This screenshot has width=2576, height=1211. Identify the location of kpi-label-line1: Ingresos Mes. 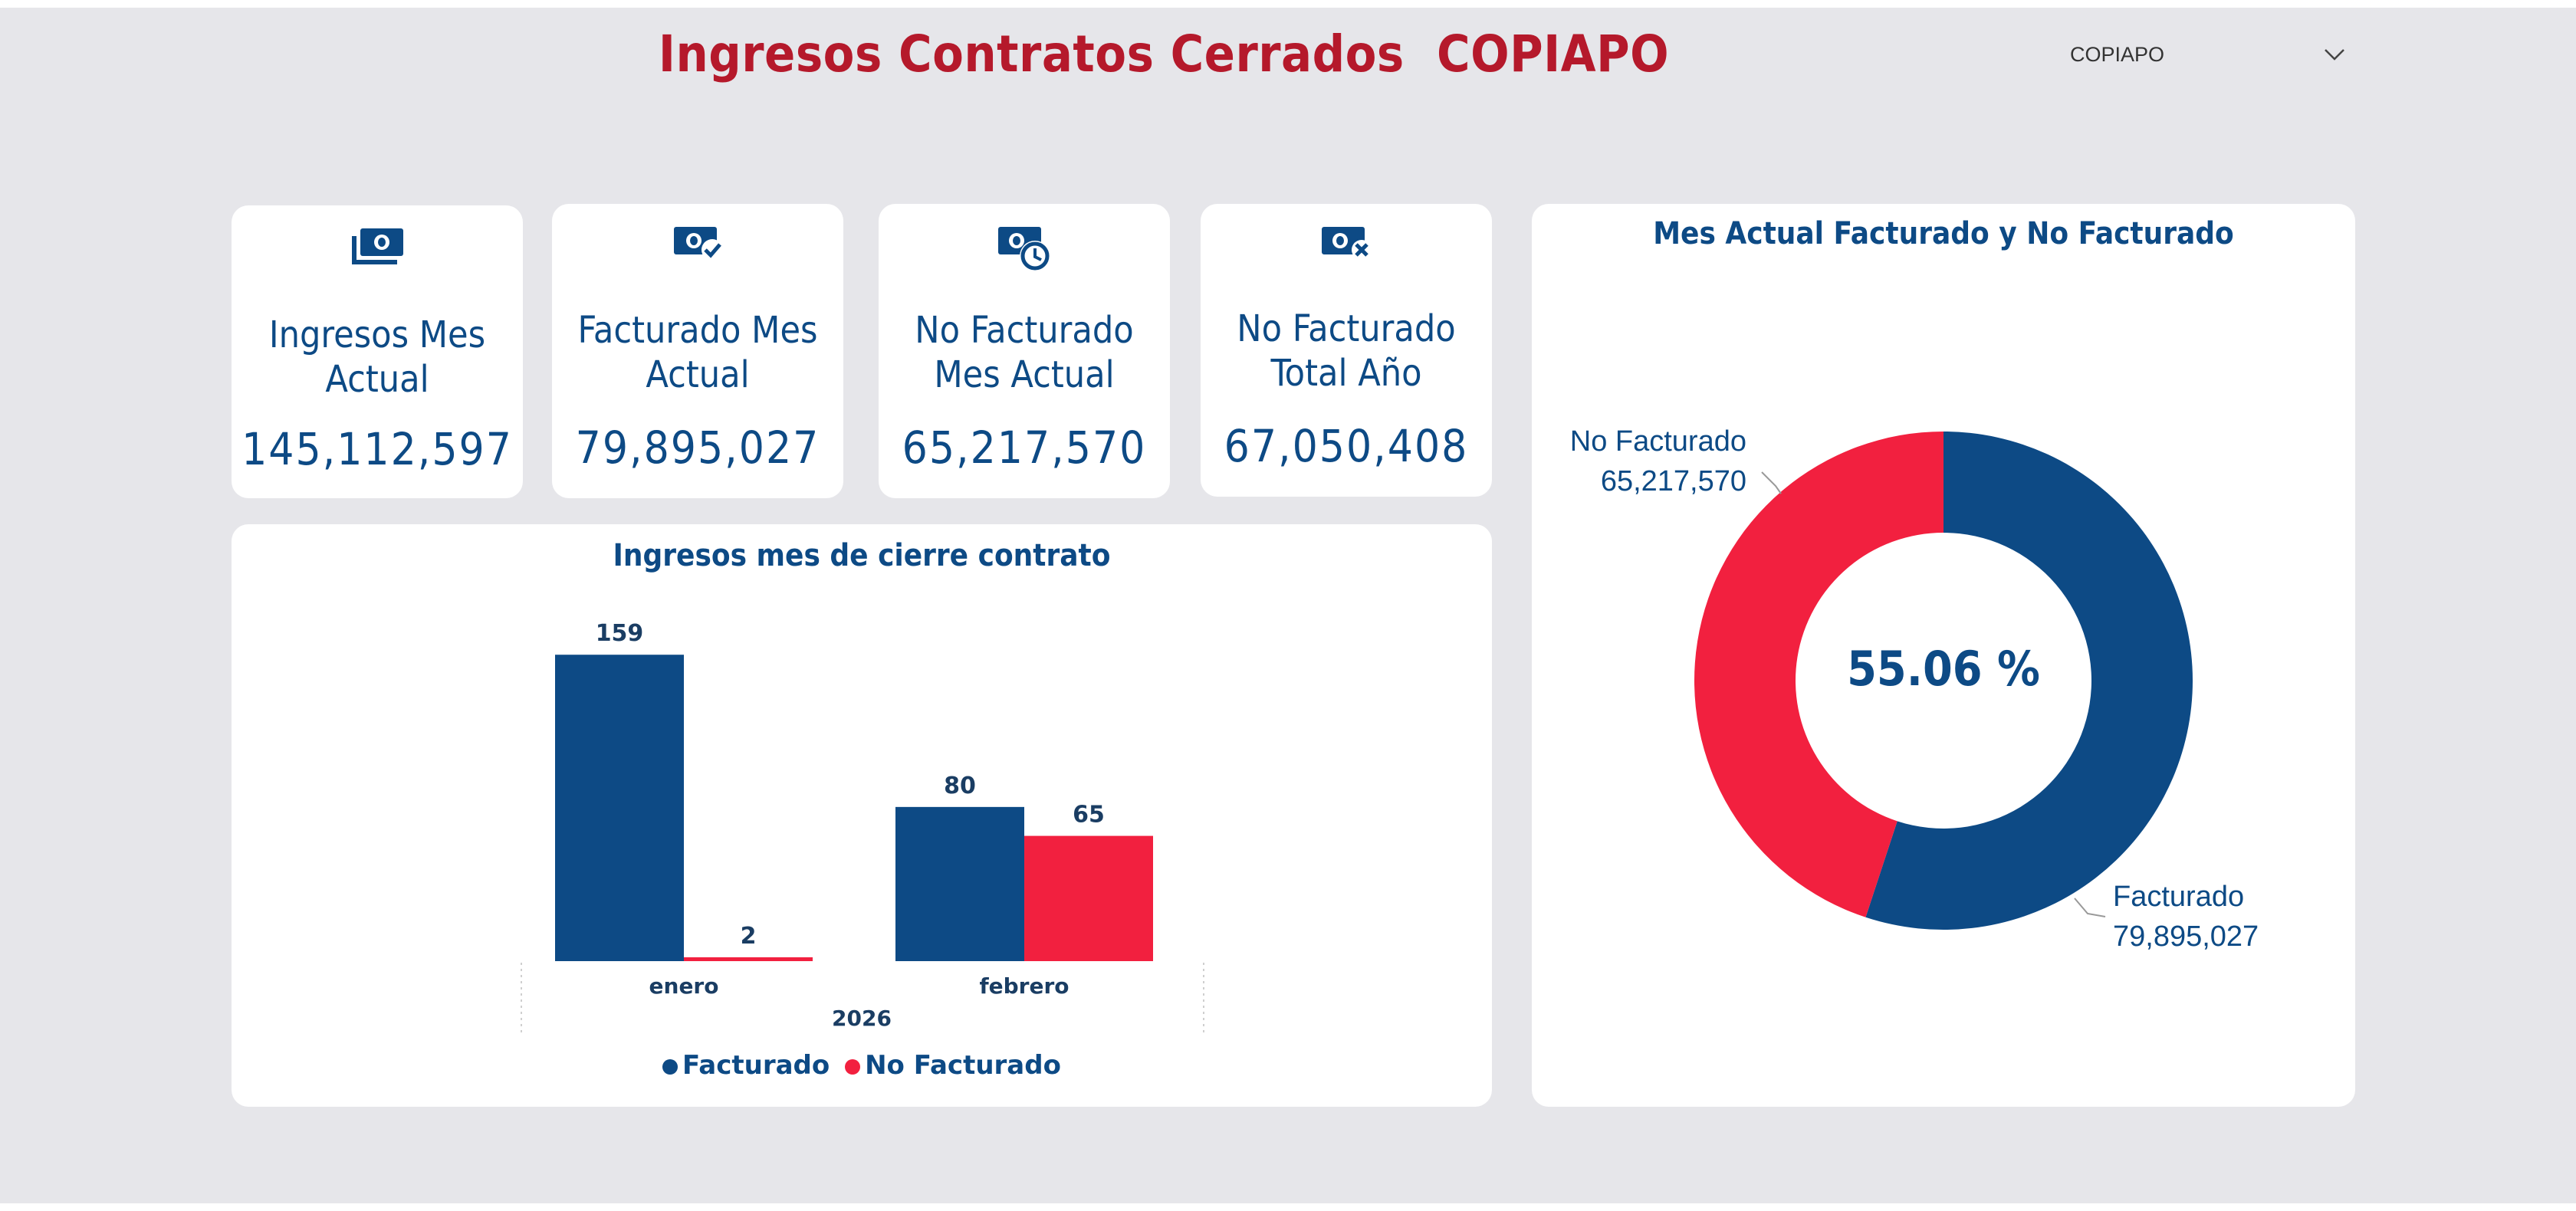
(377, 334).